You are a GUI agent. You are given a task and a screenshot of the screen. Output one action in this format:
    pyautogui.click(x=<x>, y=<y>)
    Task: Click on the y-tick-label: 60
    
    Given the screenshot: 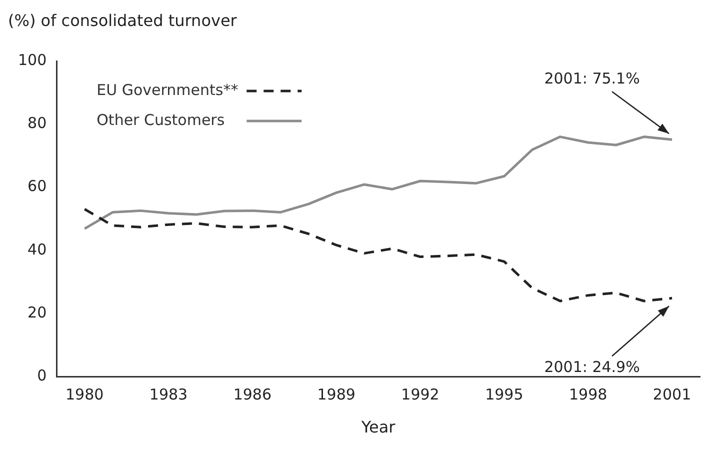 What is the action you would take?
    pyautogui.click(x=37, y=186)
    